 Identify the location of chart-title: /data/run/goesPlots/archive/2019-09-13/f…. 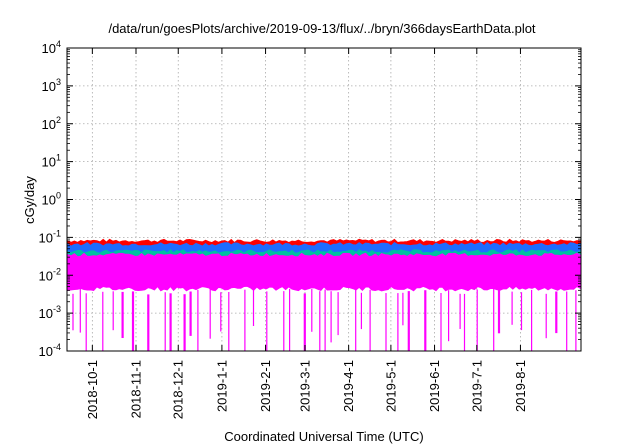
(321, 28).